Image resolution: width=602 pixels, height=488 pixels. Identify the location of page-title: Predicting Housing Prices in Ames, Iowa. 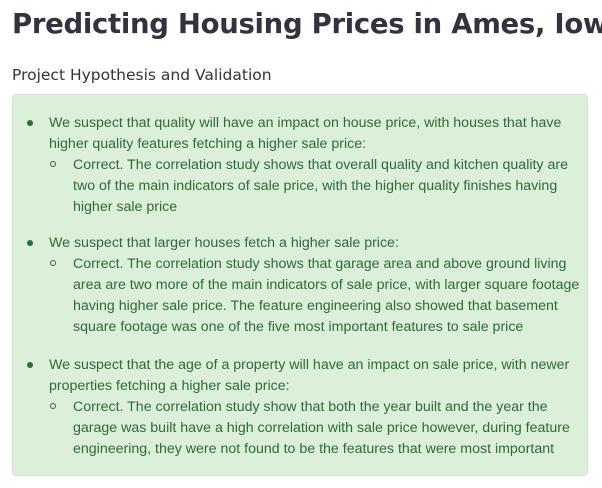
(307, 24).